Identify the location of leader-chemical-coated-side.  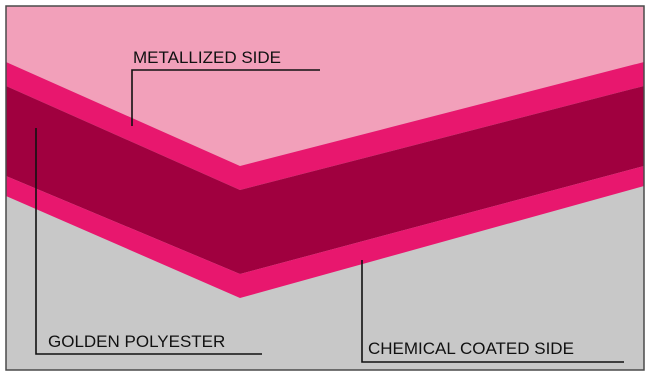
(492, 311).